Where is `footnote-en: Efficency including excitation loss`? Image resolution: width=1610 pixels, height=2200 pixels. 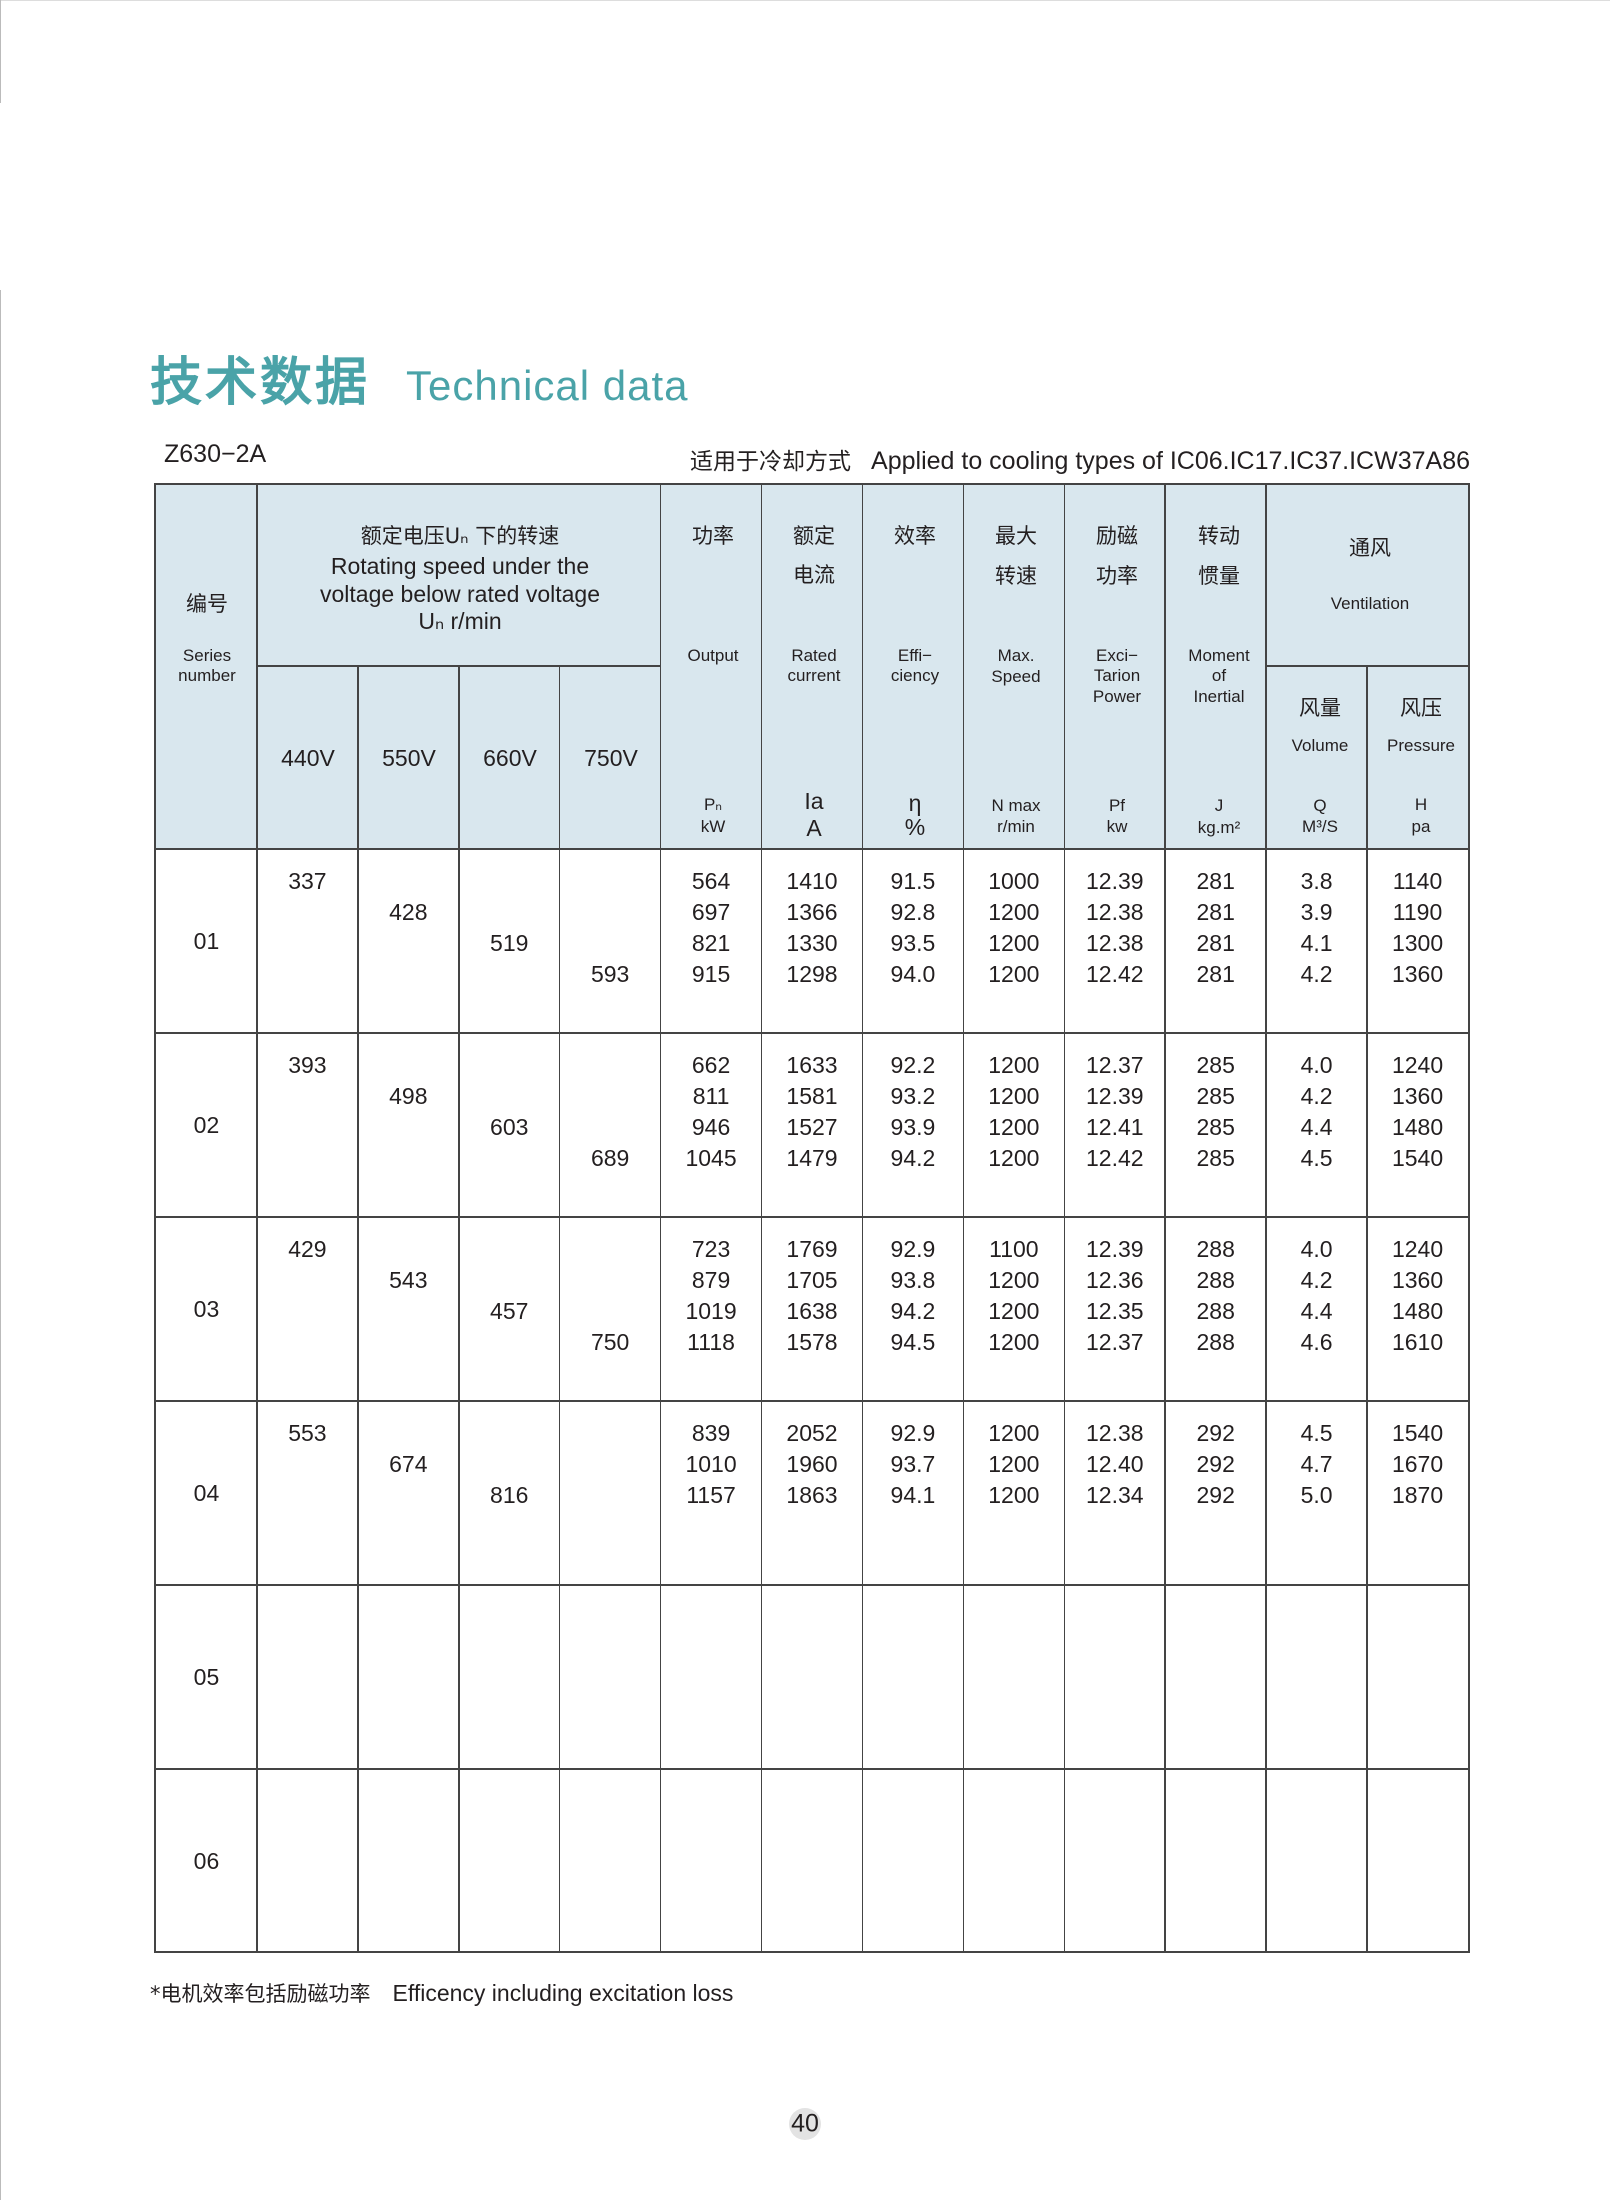
footnote-en: Efficency including excitation loss is located at coordinates (563, 1993).